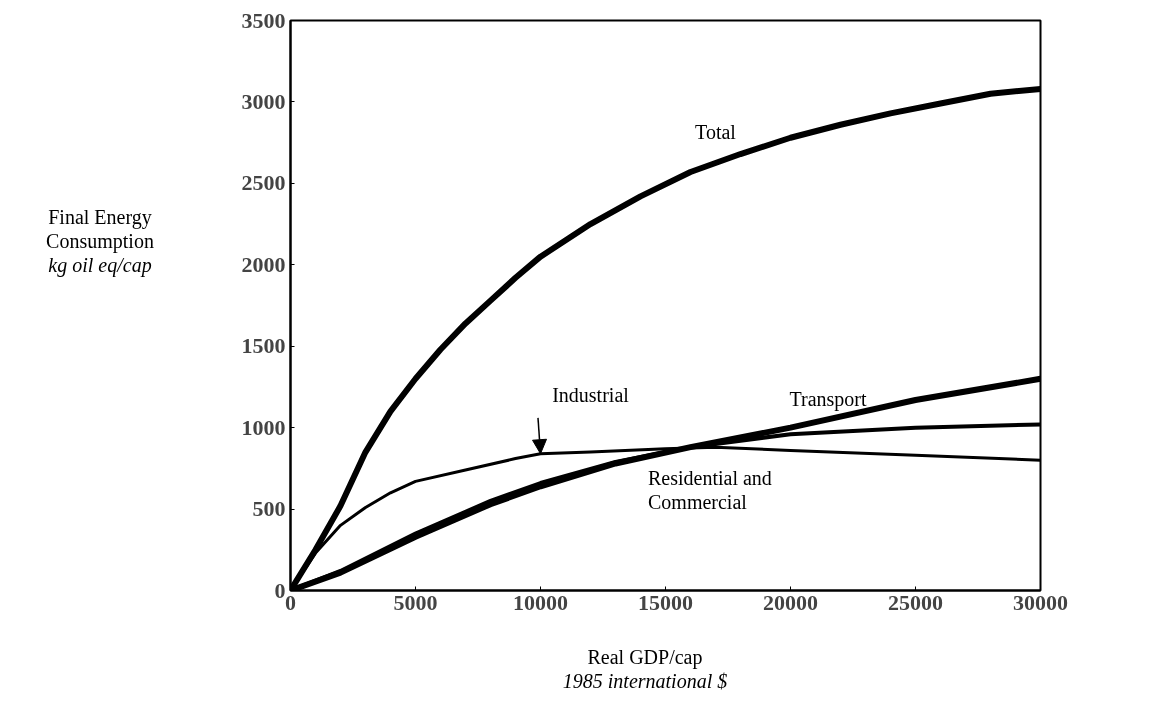  I want to click on y-tick-label: 1000, so click(263, 427).